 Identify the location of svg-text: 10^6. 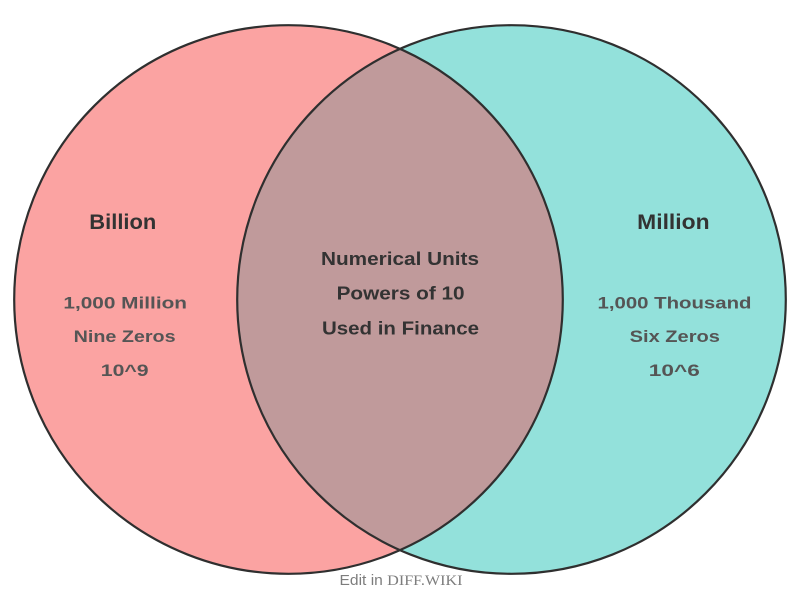
(674, 370).